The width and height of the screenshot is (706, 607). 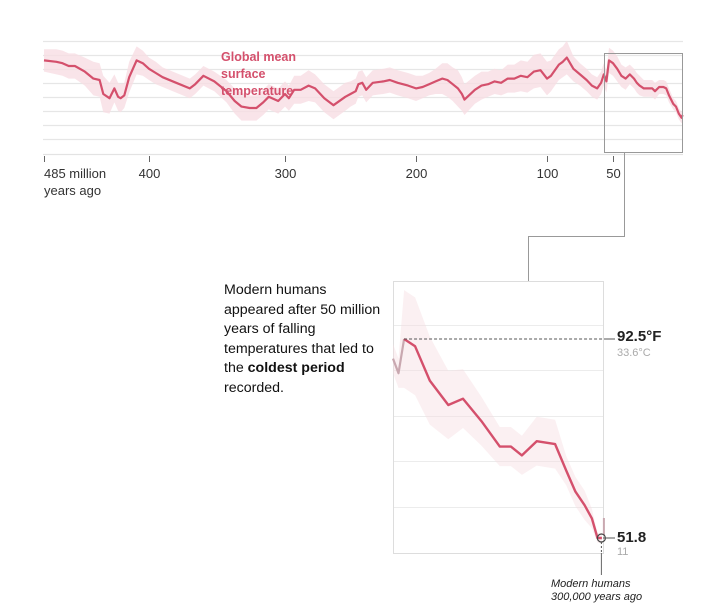 I want to click on zoom-panel-frame, so click(x=498, y=417).